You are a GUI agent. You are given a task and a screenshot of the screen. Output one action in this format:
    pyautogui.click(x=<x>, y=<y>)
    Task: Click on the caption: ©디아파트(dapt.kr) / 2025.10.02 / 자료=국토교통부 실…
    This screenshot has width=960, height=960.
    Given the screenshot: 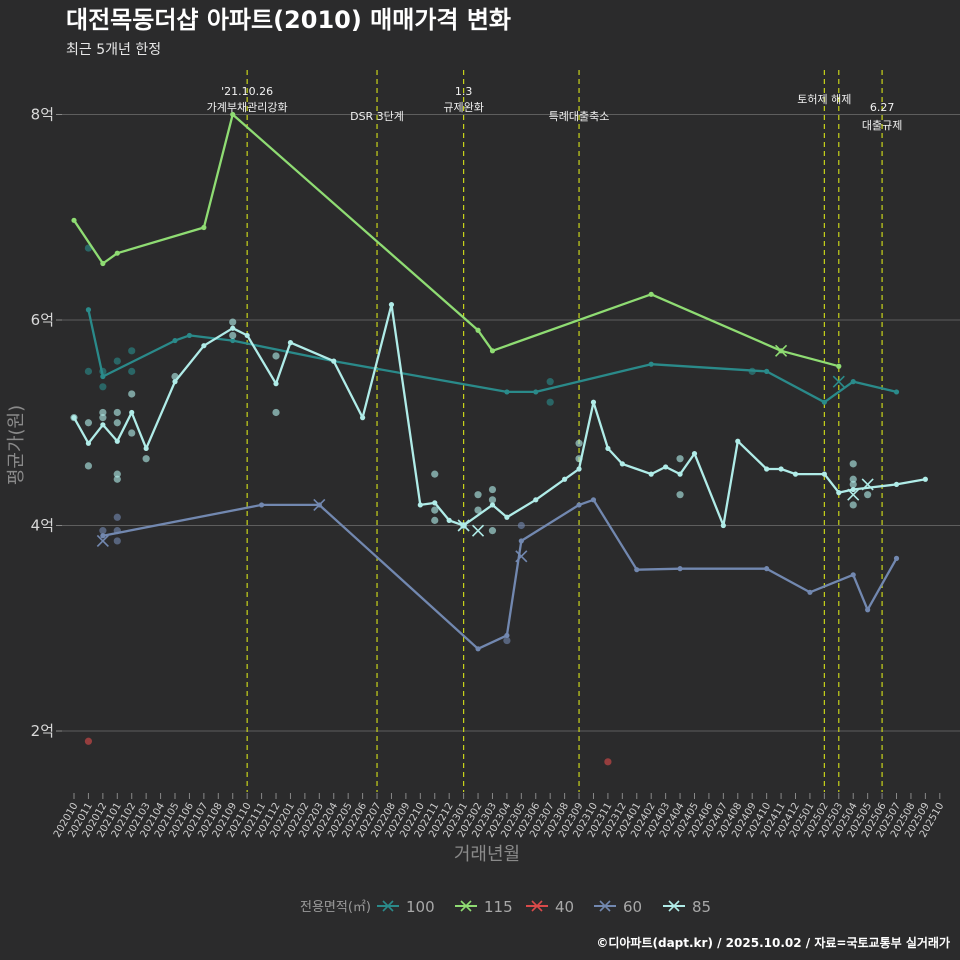 What is the action you would take?
    pyautogui.click(x=773, y=942)
    